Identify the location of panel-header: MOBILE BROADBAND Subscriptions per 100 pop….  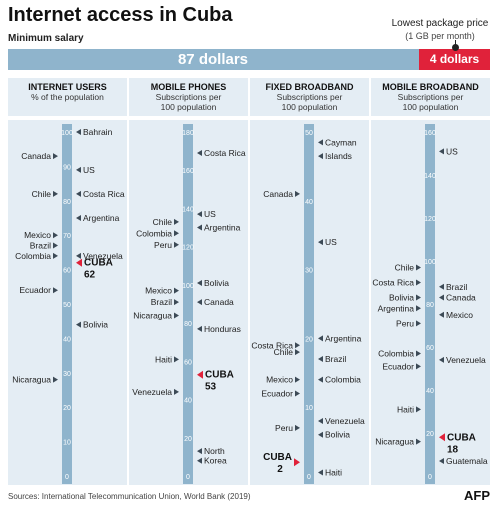
(430, 97).